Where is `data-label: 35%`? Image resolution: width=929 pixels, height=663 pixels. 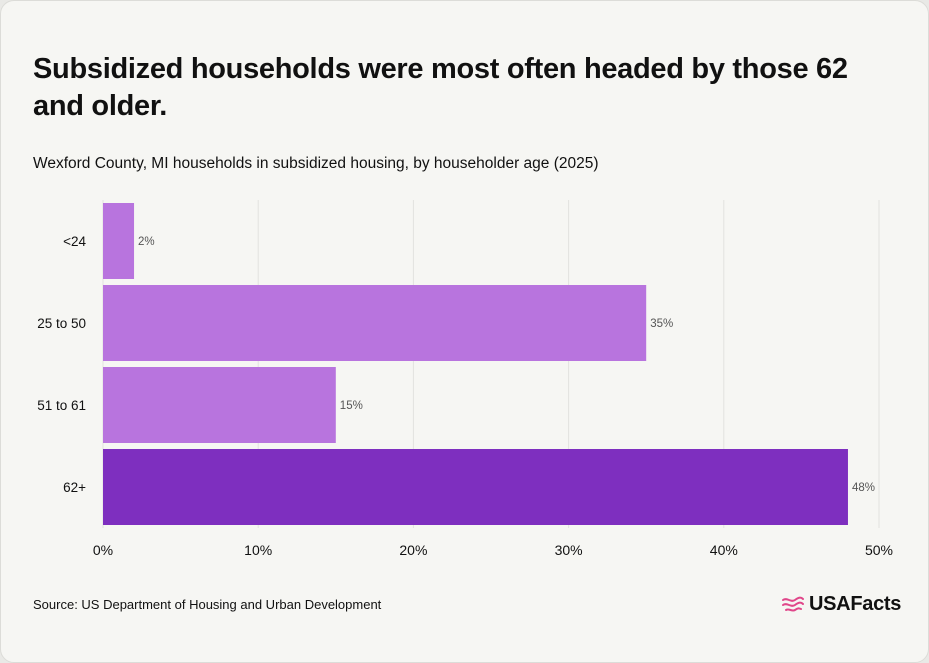
data-label: 35% is located at coordinates (661, 324).